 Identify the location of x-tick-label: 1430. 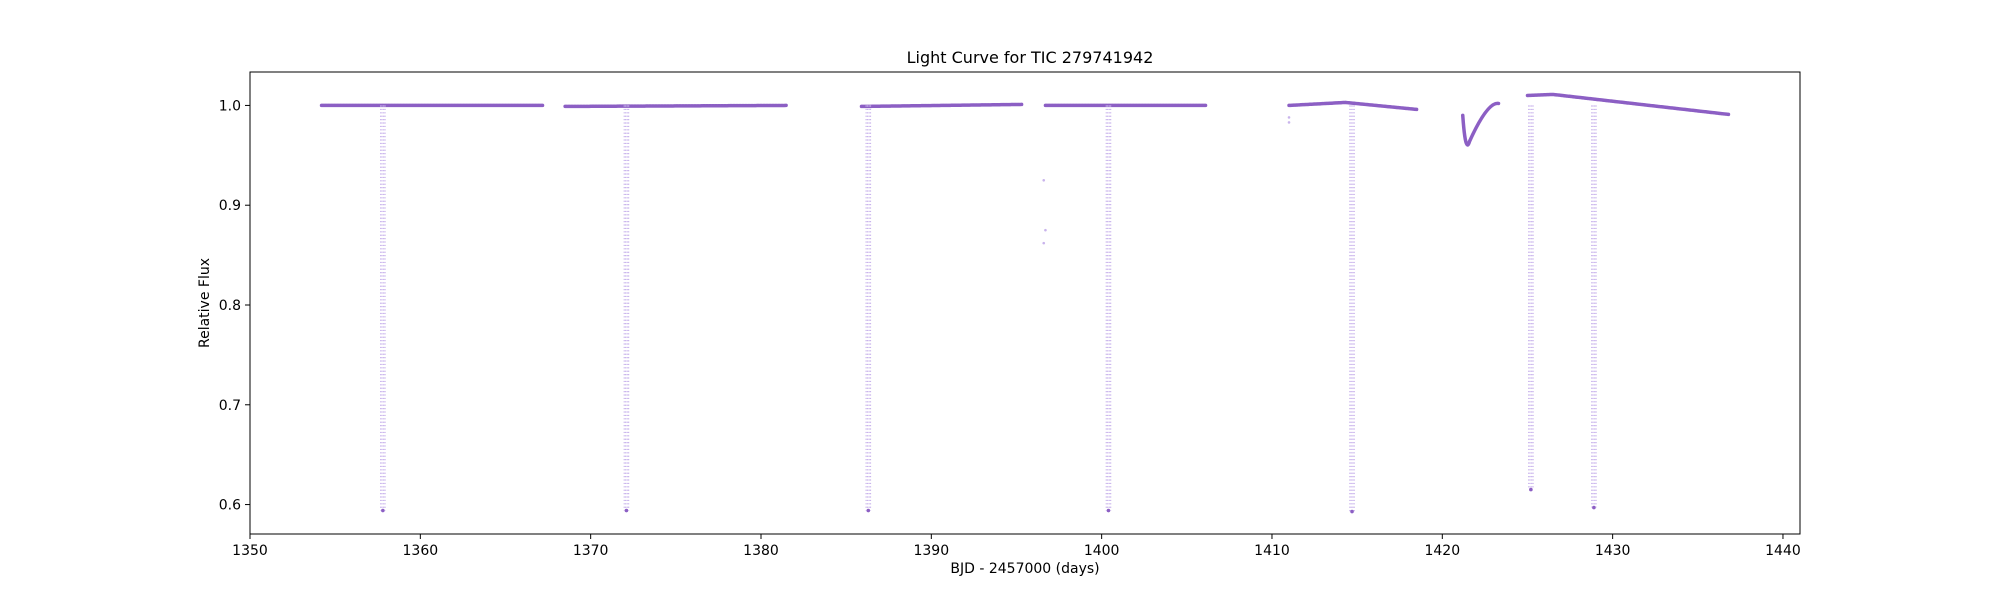
(1613, 551).